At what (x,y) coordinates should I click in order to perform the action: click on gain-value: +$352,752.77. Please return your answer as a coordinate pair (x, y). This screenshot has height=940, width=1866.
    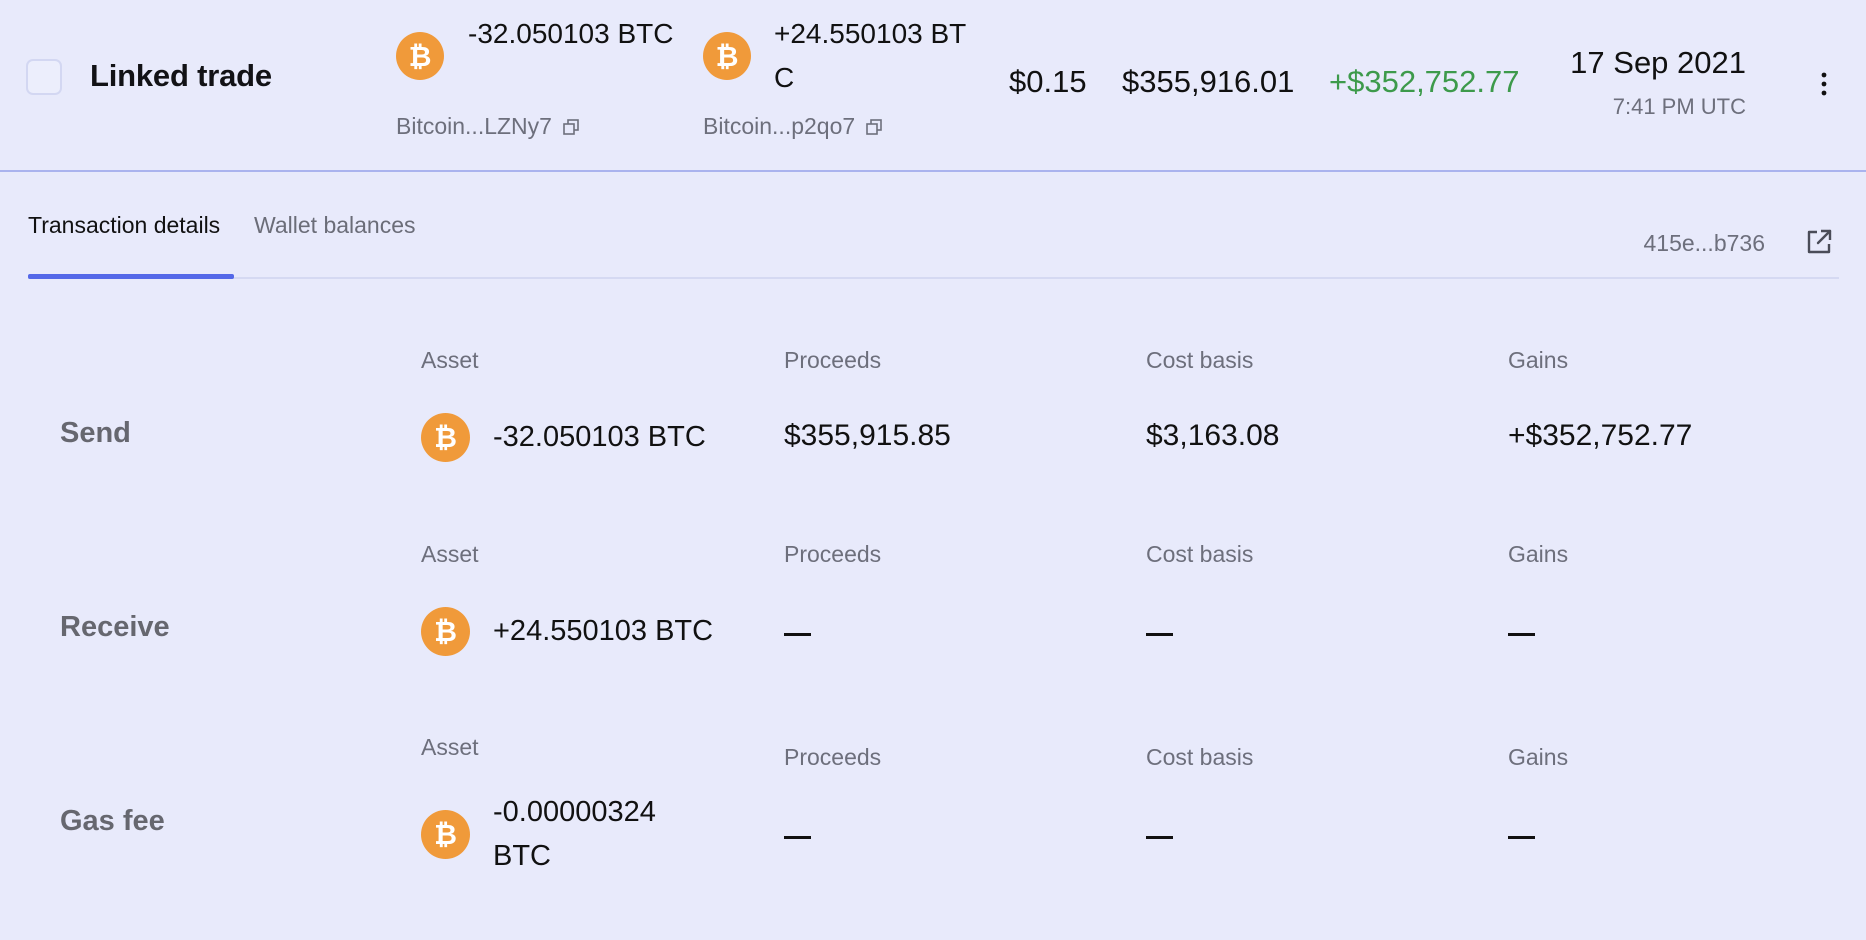
    Looking at the image, I should click on (1424, 81).